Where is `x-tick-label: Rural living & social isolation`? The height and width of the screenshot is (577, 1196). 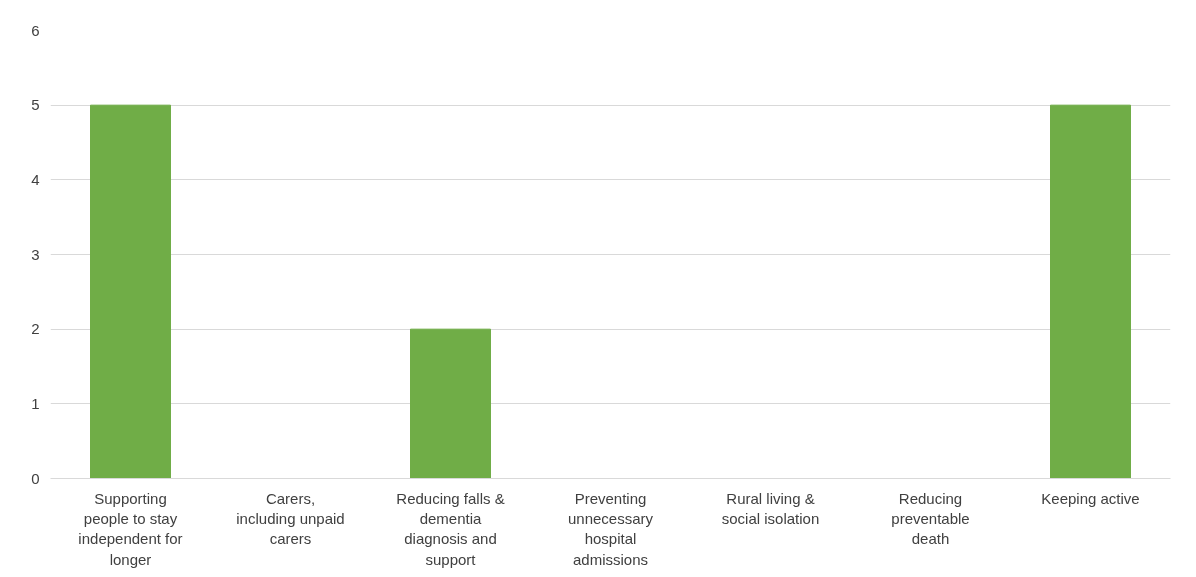
x-tick-label: Rural living & social isolation is located at coordinates (770, 508).